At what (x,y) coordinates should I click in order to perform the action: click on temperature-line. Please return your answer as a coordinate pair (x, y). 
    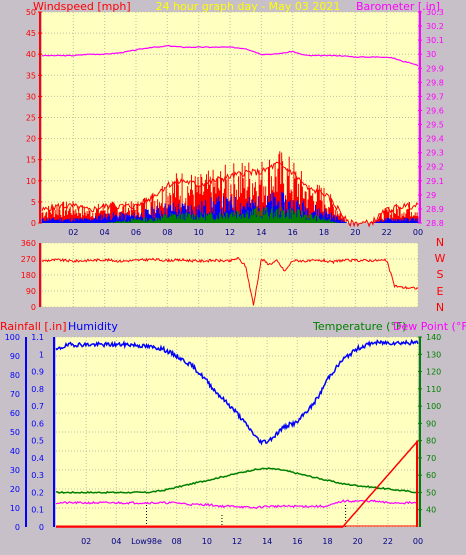
    Looking at the image, I should click on (237, 480).